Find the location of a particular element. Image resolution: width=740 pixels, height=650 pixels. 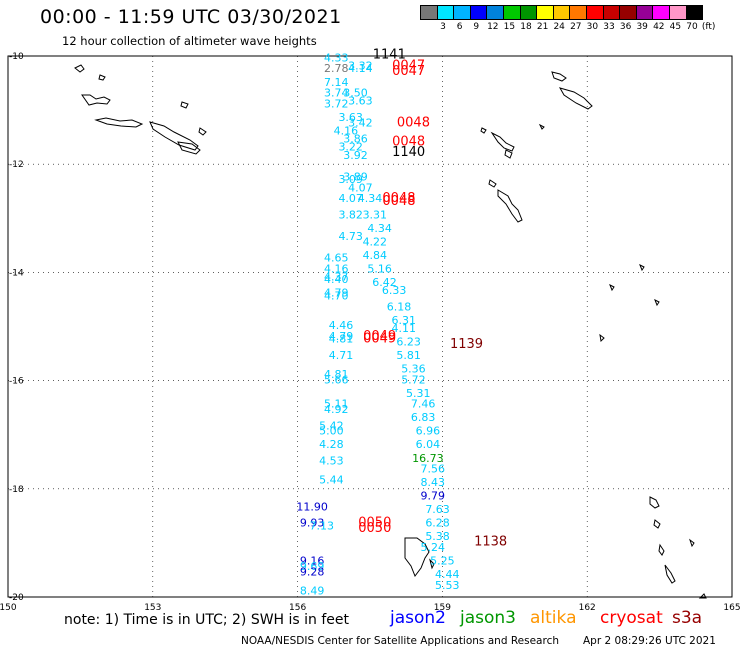

legend-label: 36 is located at coordinates (625, 27).